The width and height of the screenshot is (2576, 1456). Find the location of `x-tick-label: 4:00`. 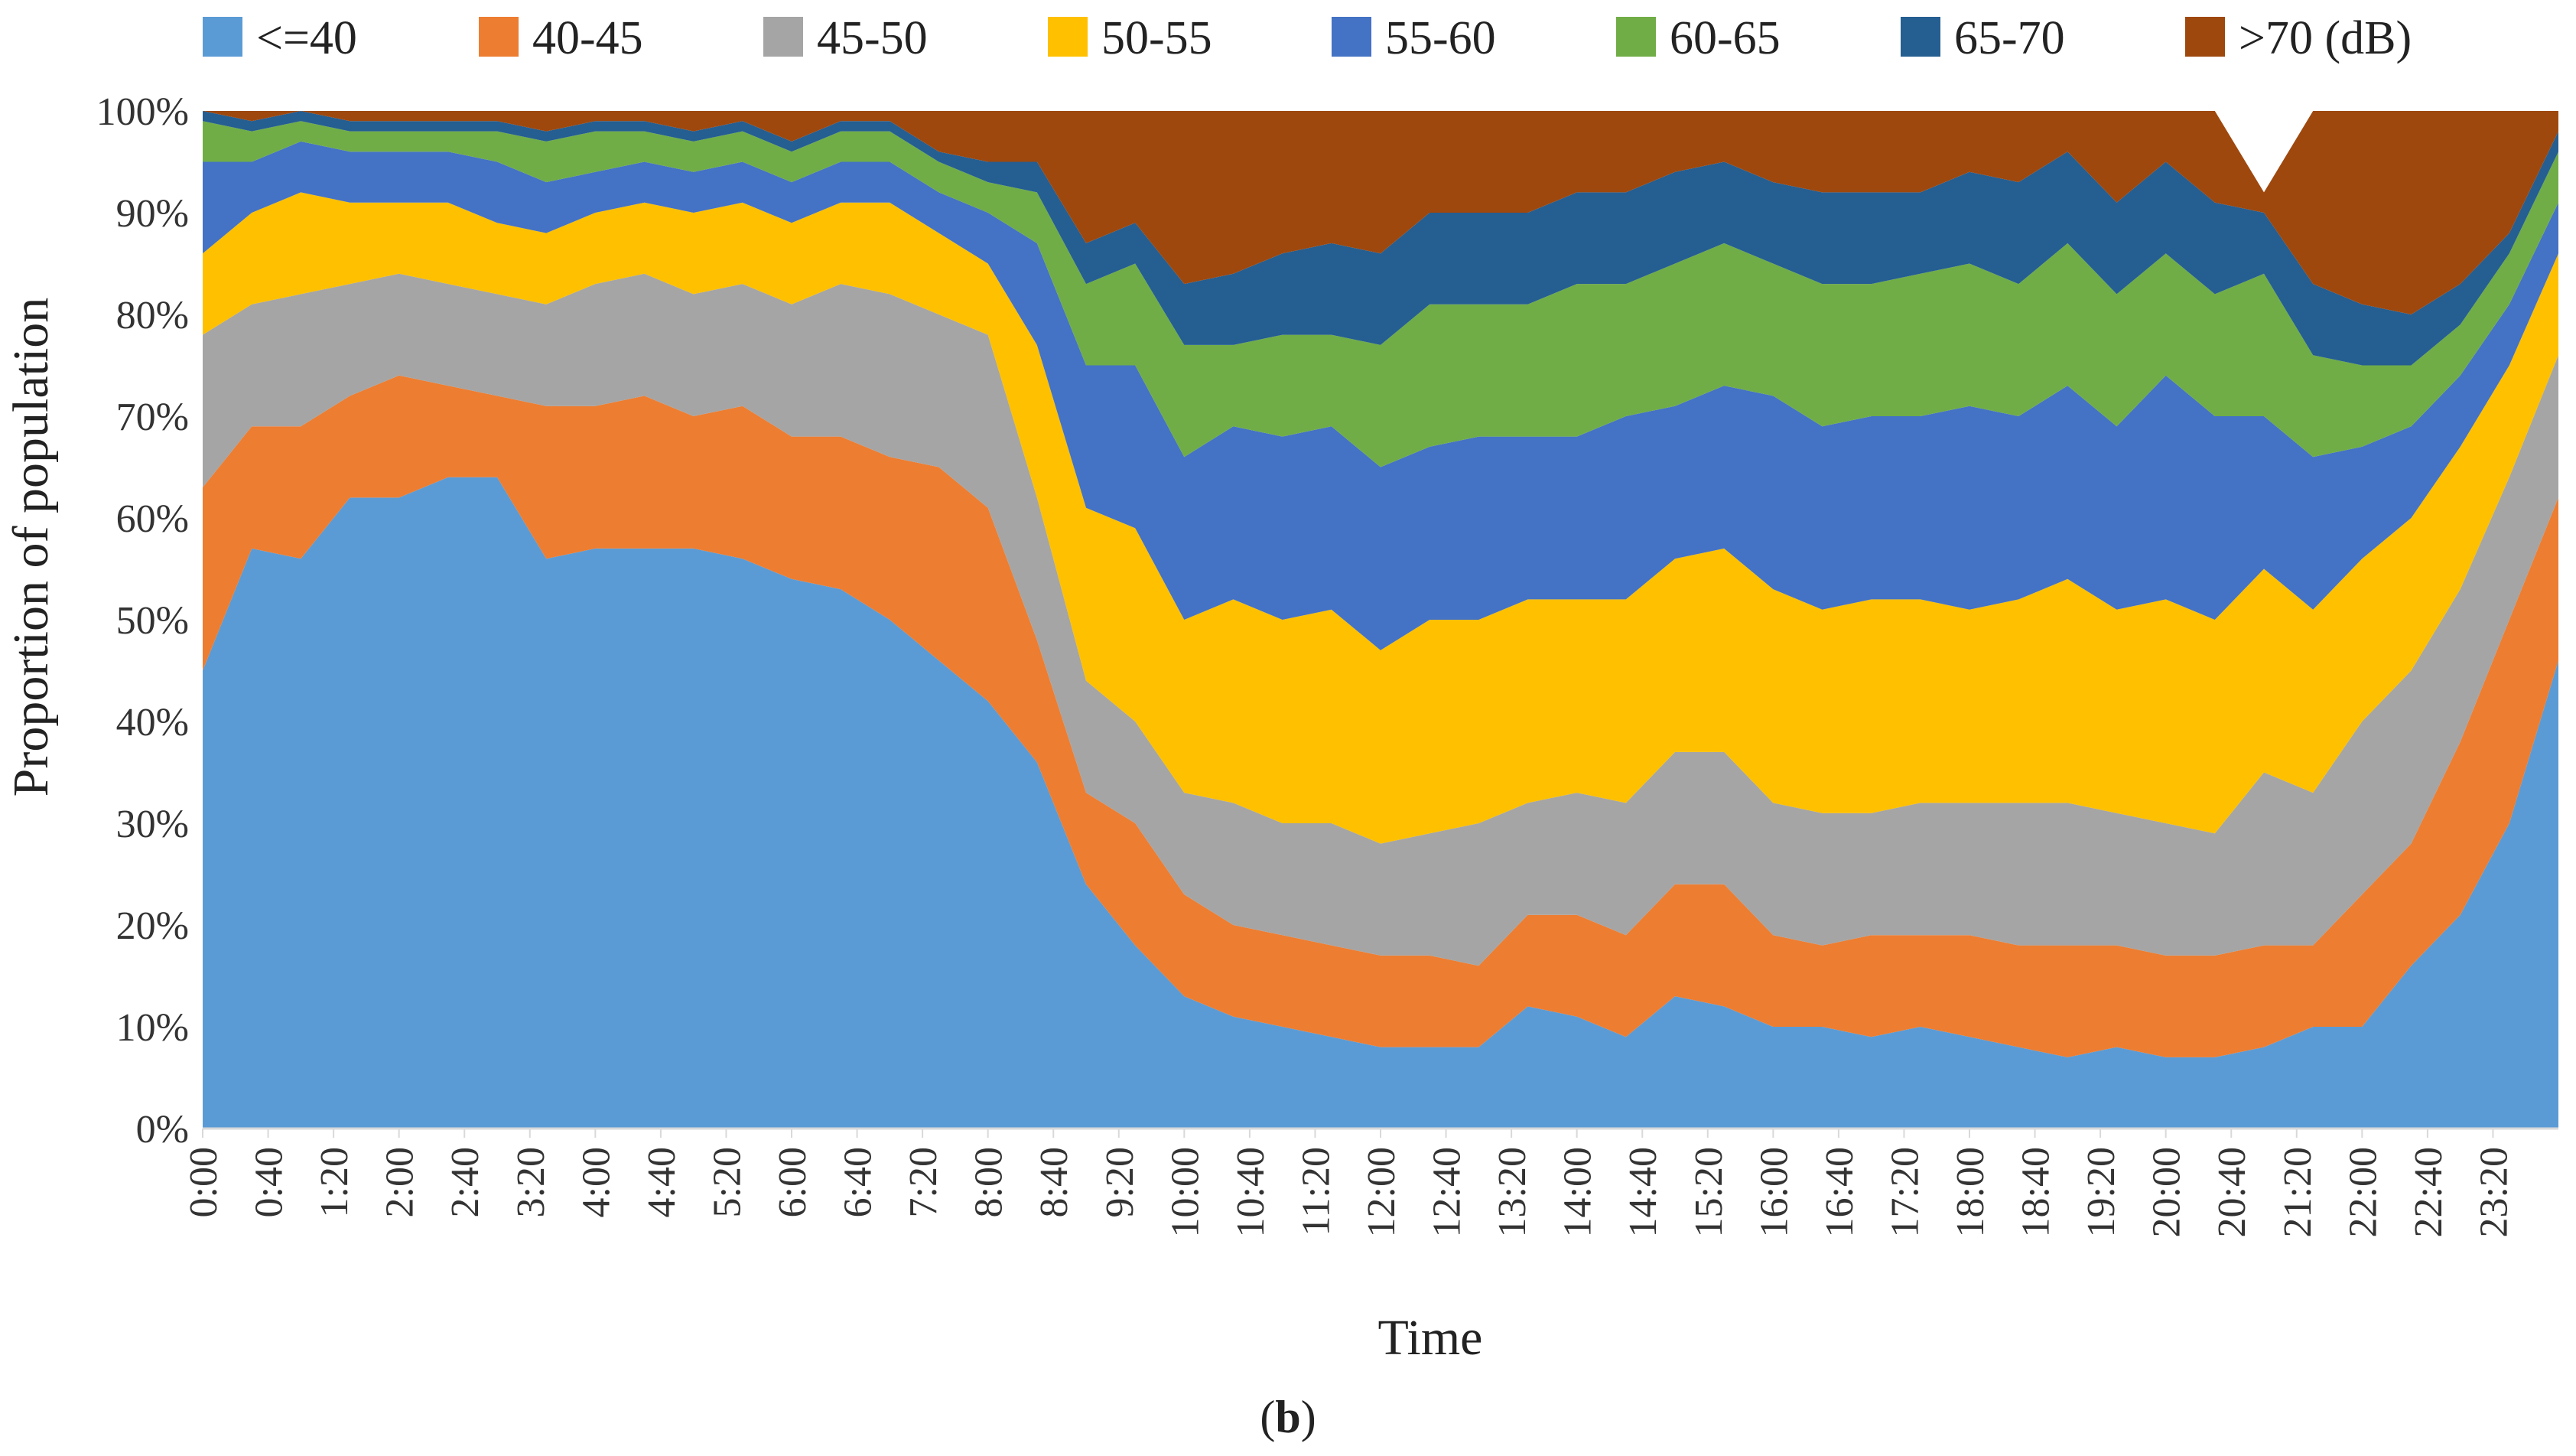

x-tick-label: 4:00 is located at coordinates (596, 1182).